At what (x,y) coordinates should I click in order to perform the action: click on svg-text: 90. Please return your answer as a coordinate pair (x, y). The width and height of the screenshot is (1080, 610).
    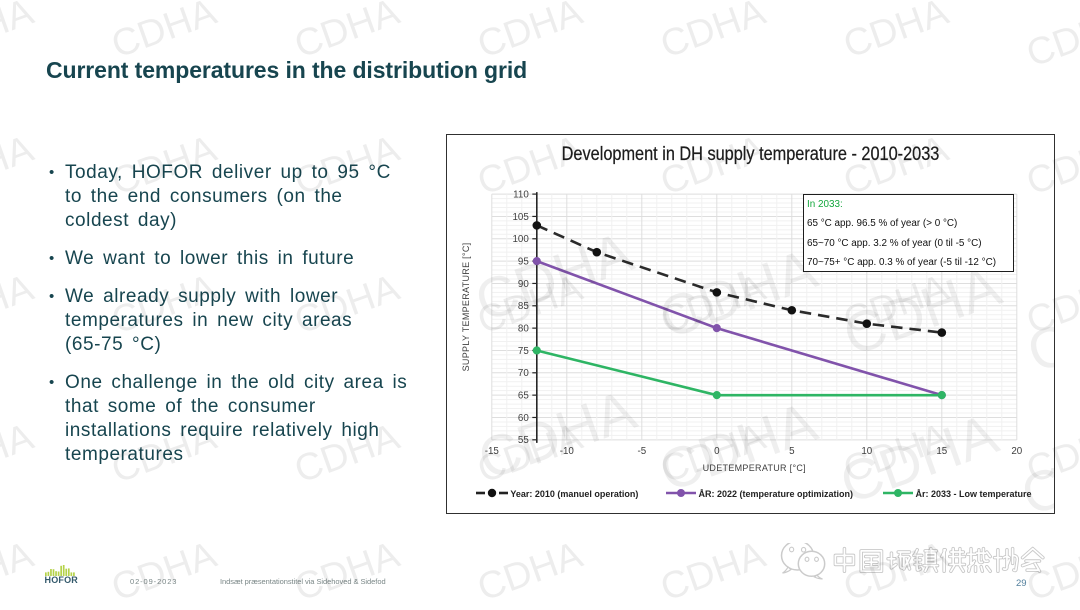
    Looking at the image, I should click on (523, 284).